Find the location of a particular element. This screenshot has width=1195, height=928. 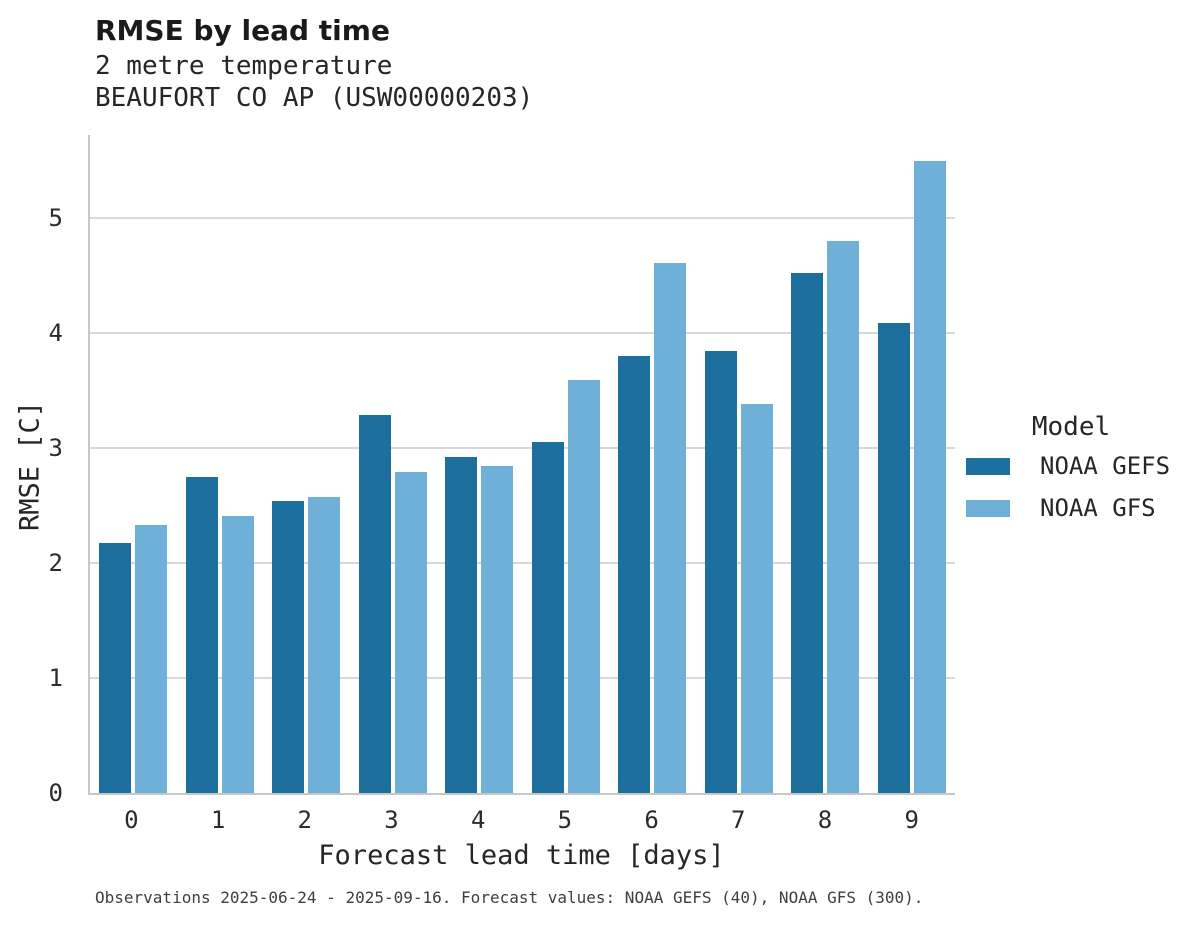

x-tick-labels: 0 1 2 3 4 5 6 7 8 9 is located at coordinates (521, 820).